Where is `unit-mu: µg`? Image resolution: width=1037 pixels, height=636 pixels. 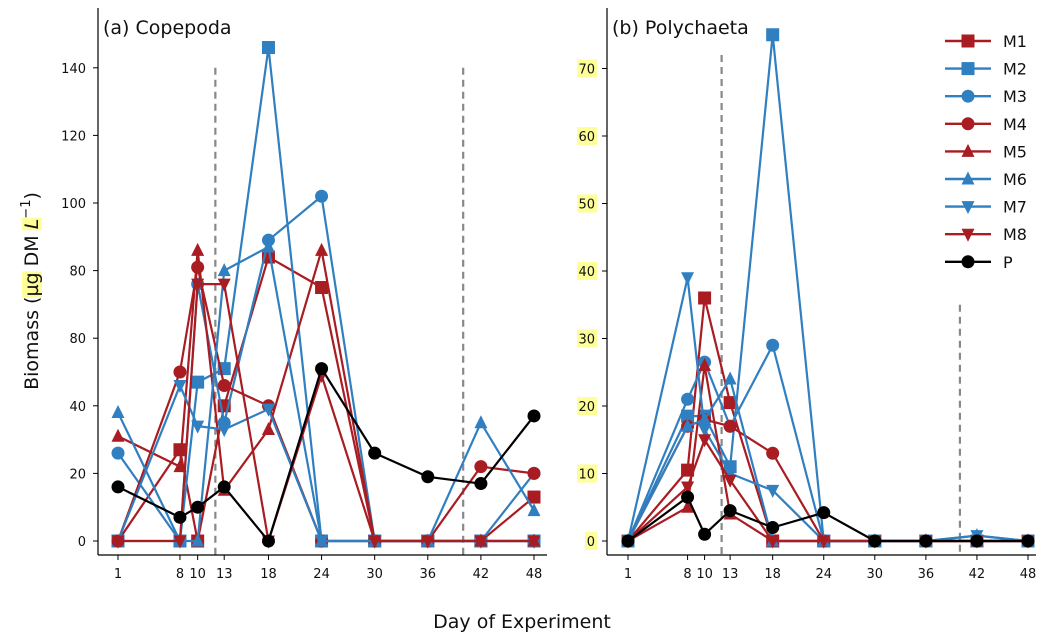 unit-mu: µg is located at coordinates (32, 284).